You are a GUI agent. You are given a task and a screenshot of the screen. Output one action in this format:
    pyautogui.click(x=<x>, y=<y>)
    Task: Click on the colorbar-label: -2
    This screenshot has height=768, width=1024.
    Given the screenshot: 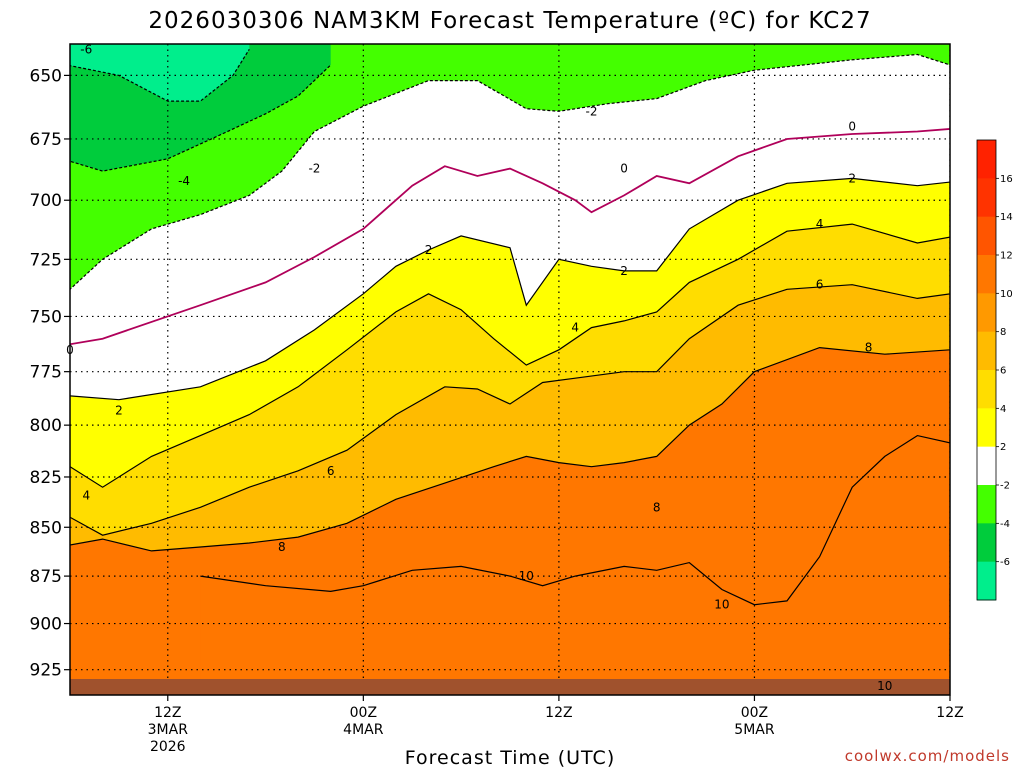 What is the action you would take?
    pyautogui.click(x=1005, y=486)
    